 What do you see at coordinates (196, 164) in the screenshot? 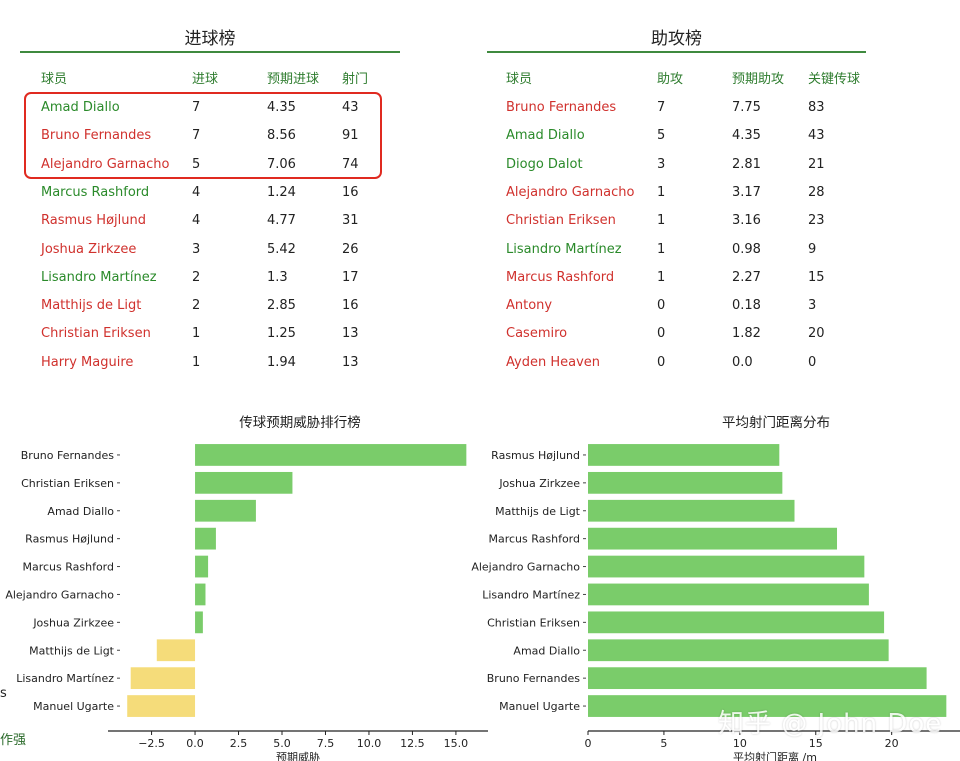
I see `stat-cell: 5` at bounding box center [196, 164].